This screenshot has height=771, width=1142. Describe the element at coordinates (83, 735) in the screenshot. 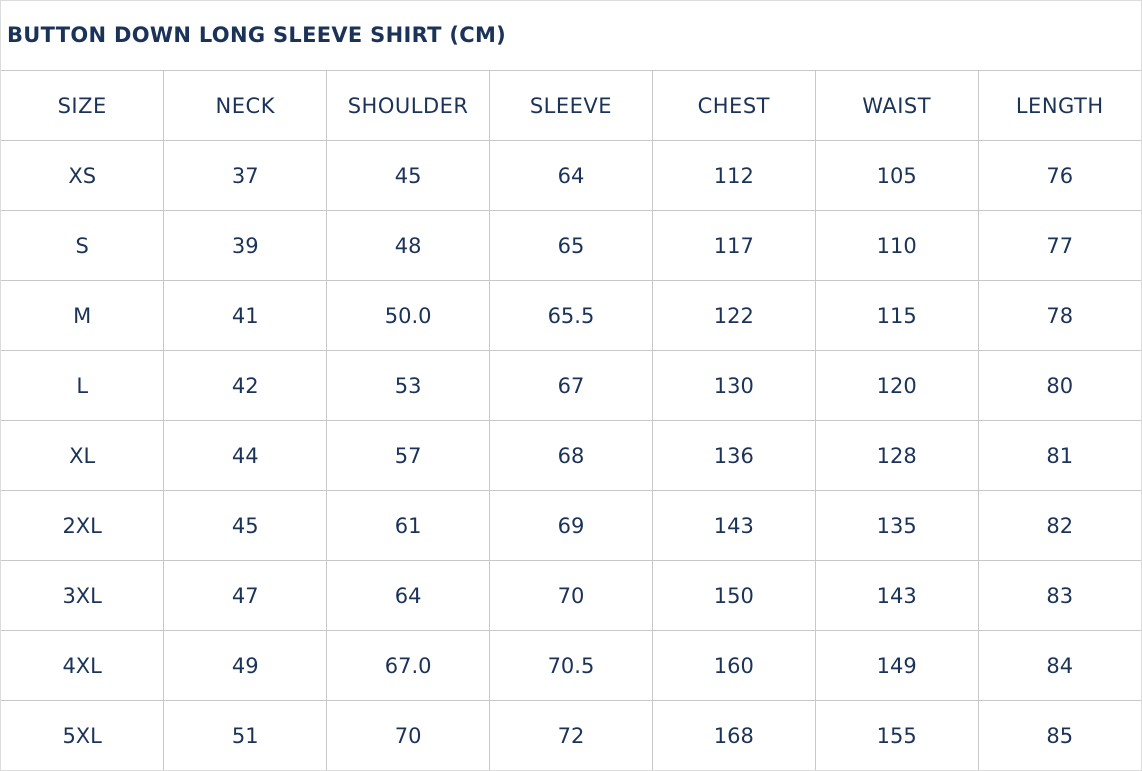

I see `cell-size: 5XL` at that location.